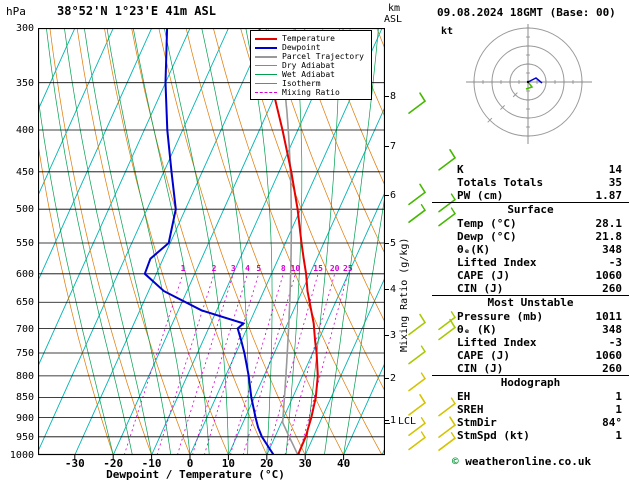 The height and width of the screenshot is (486, 629). Describe the element at coordinates (296, 268) in the screenshot. I see `mixing-ratio-value-label: 10` at that location.